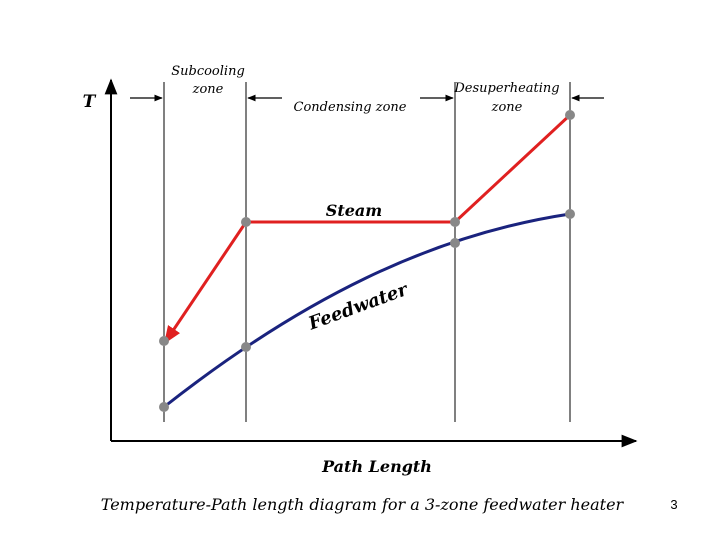 The width and height of the screenshot is (720, 540). What do you see at coordinates (376, 466) in the screenshot?
I see `x-axis-label: Path Length` at bounding box center [376, 466].